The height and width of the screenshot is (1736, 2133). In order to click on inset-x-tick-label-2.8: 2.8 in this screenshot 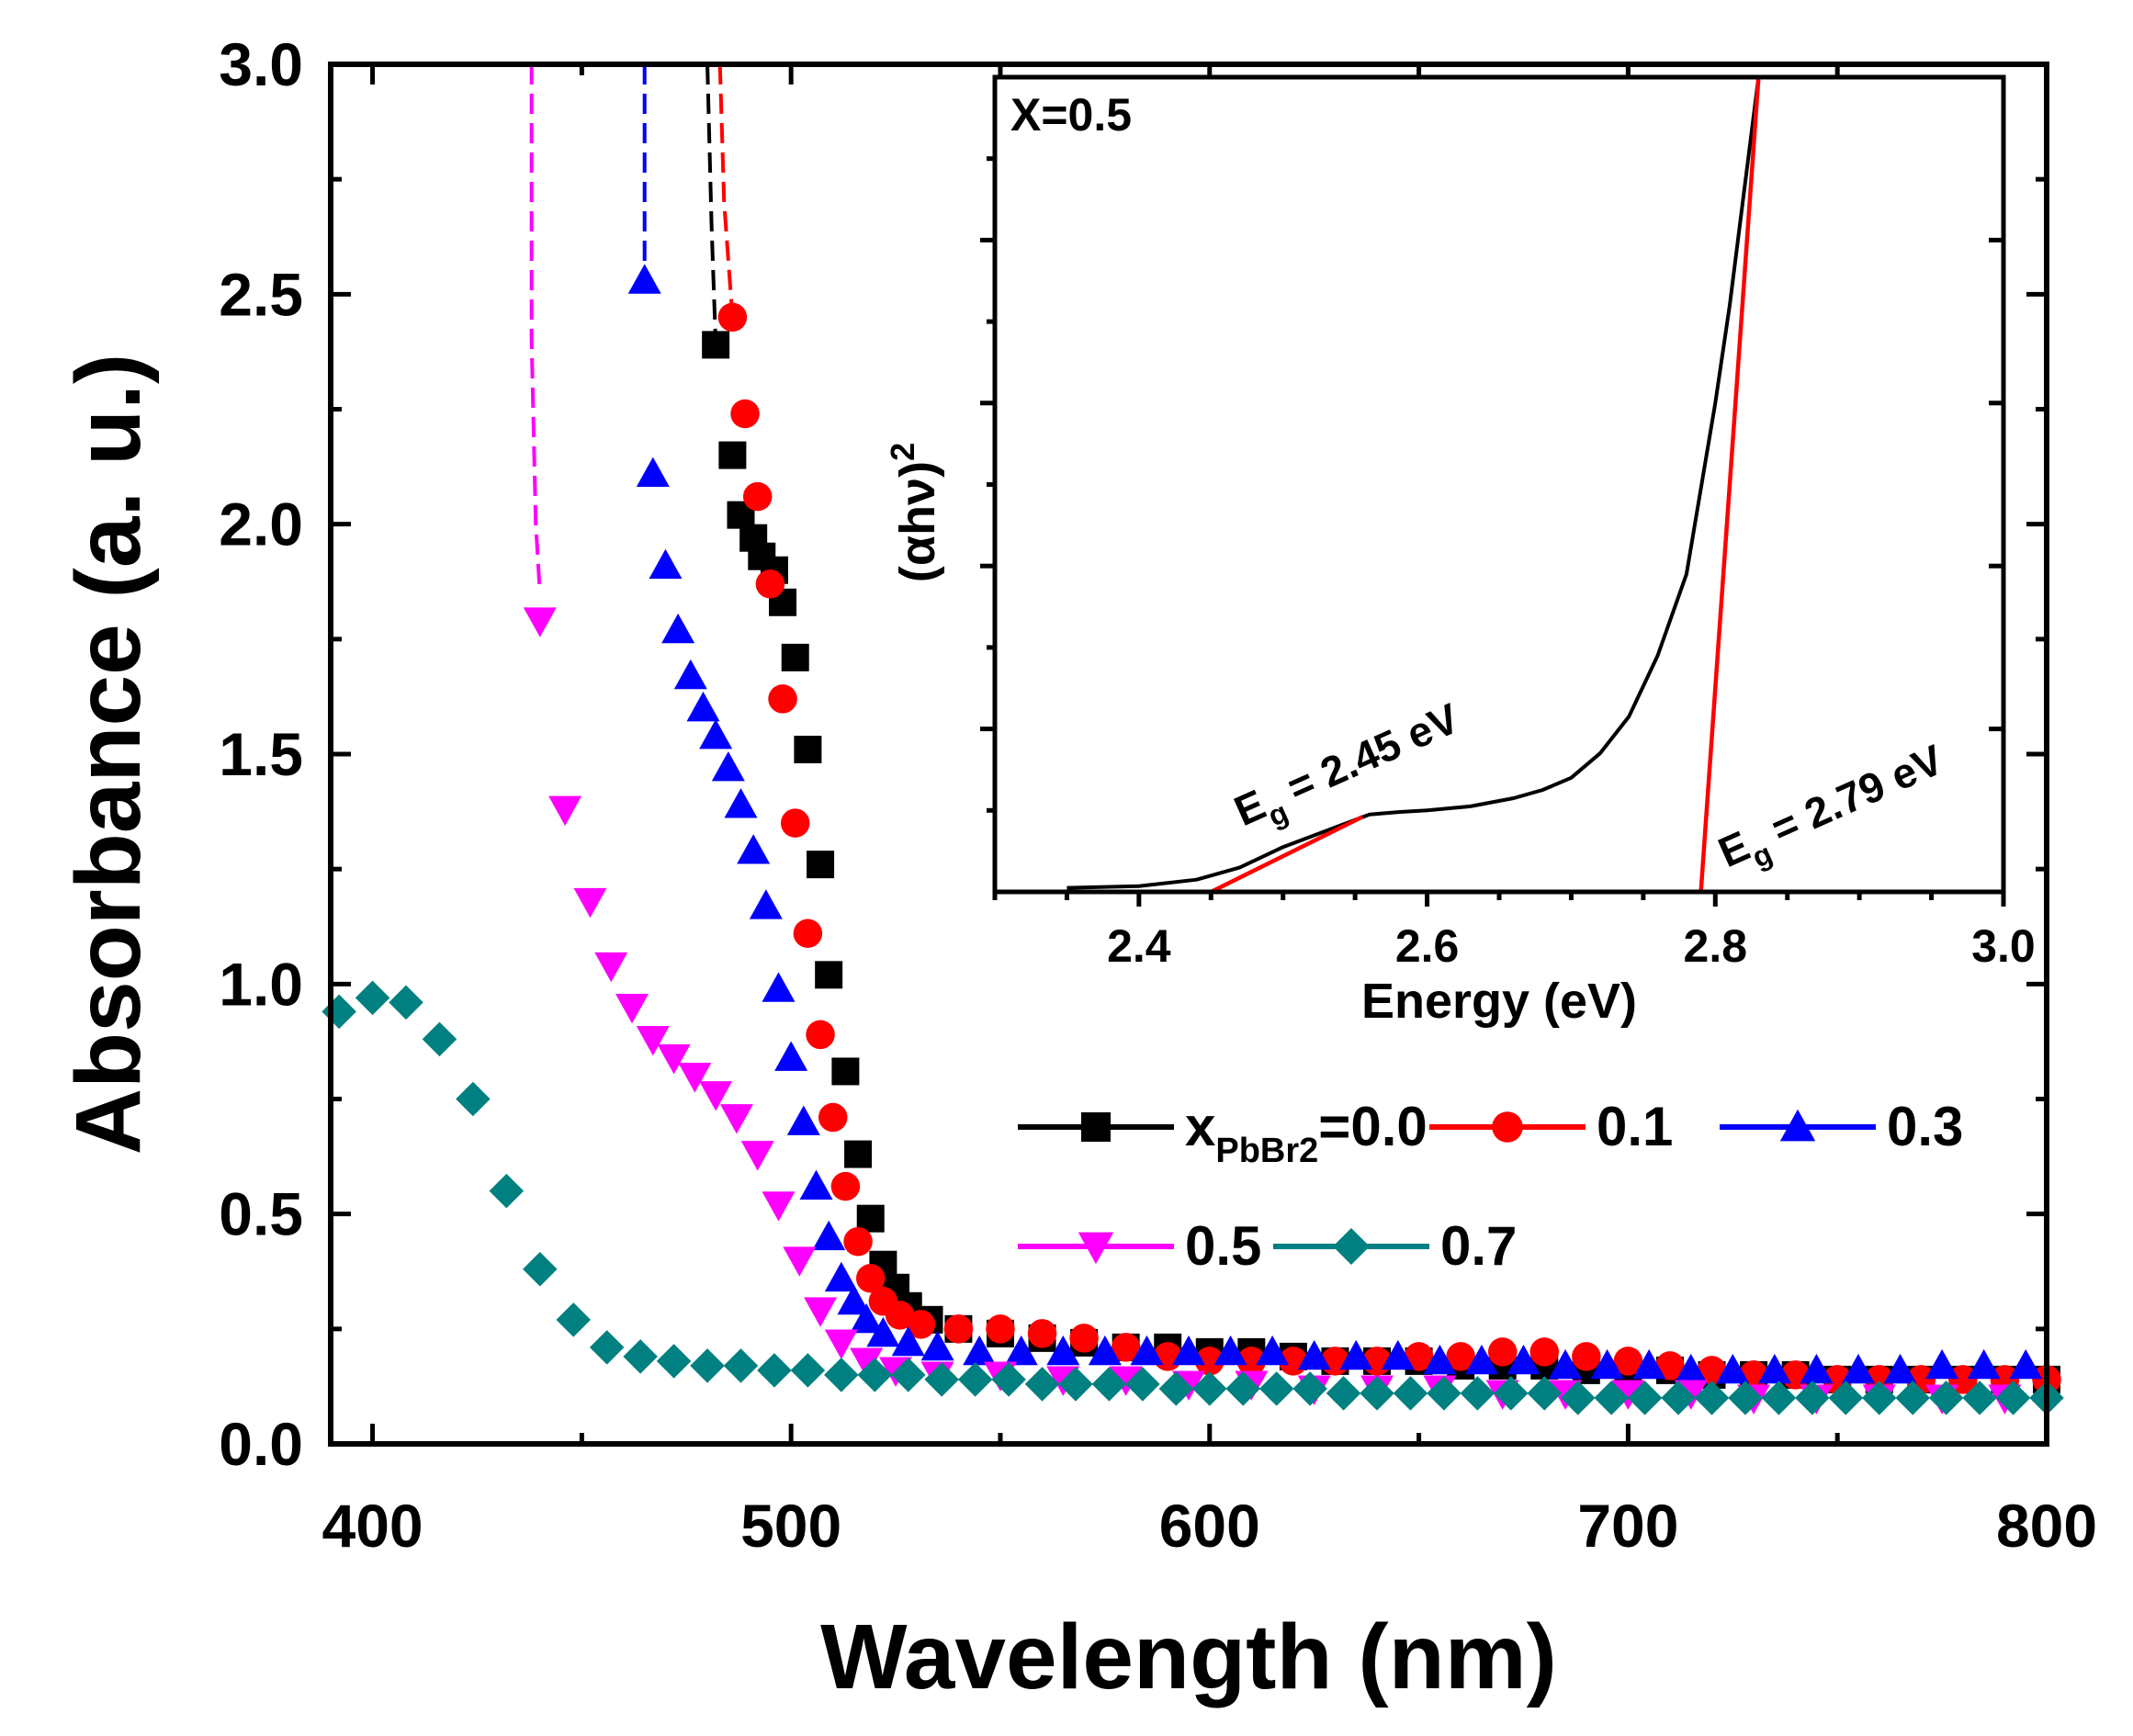, I will do `click(1716, 946)`.